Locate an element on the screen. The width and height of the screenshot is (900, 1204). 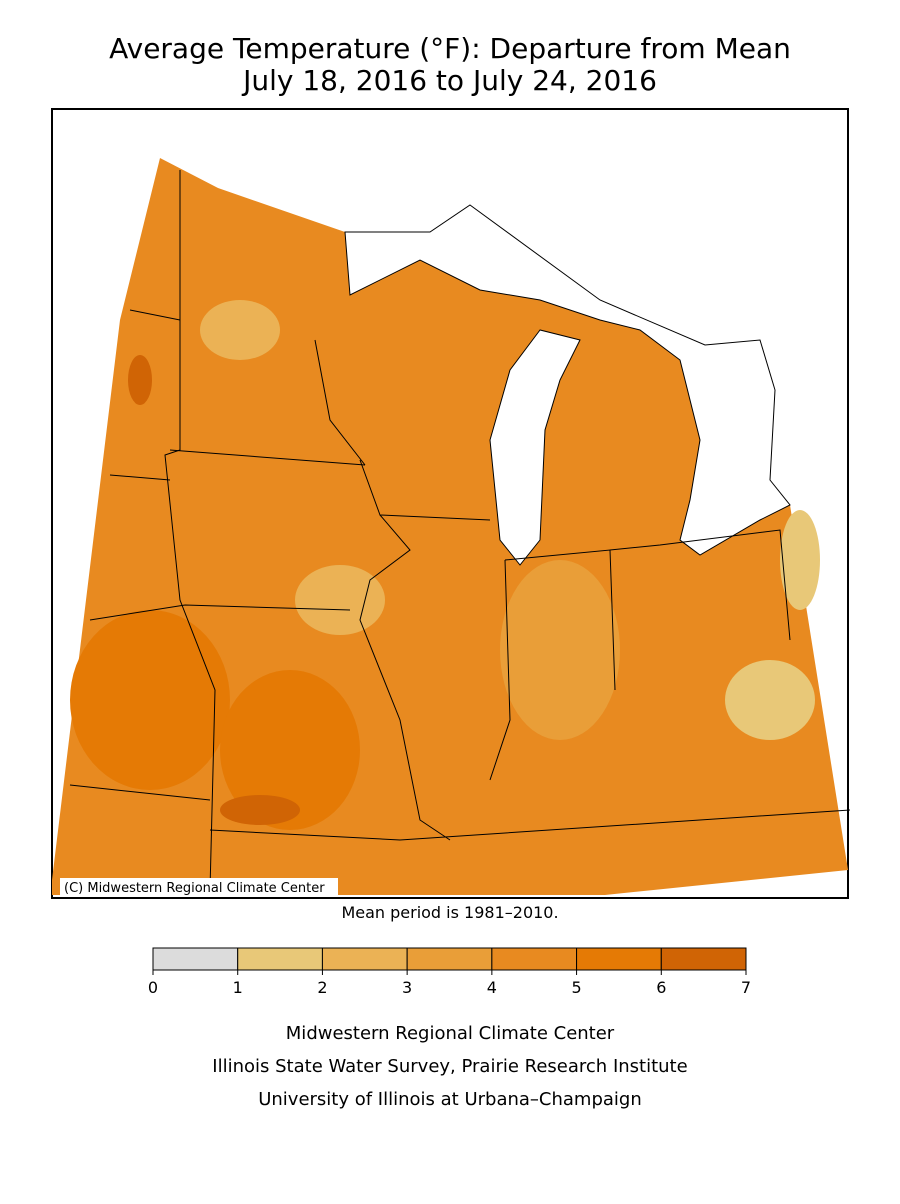
credit: (C) Midwestern Regional Climate Center is located at coordinates (194, 888).